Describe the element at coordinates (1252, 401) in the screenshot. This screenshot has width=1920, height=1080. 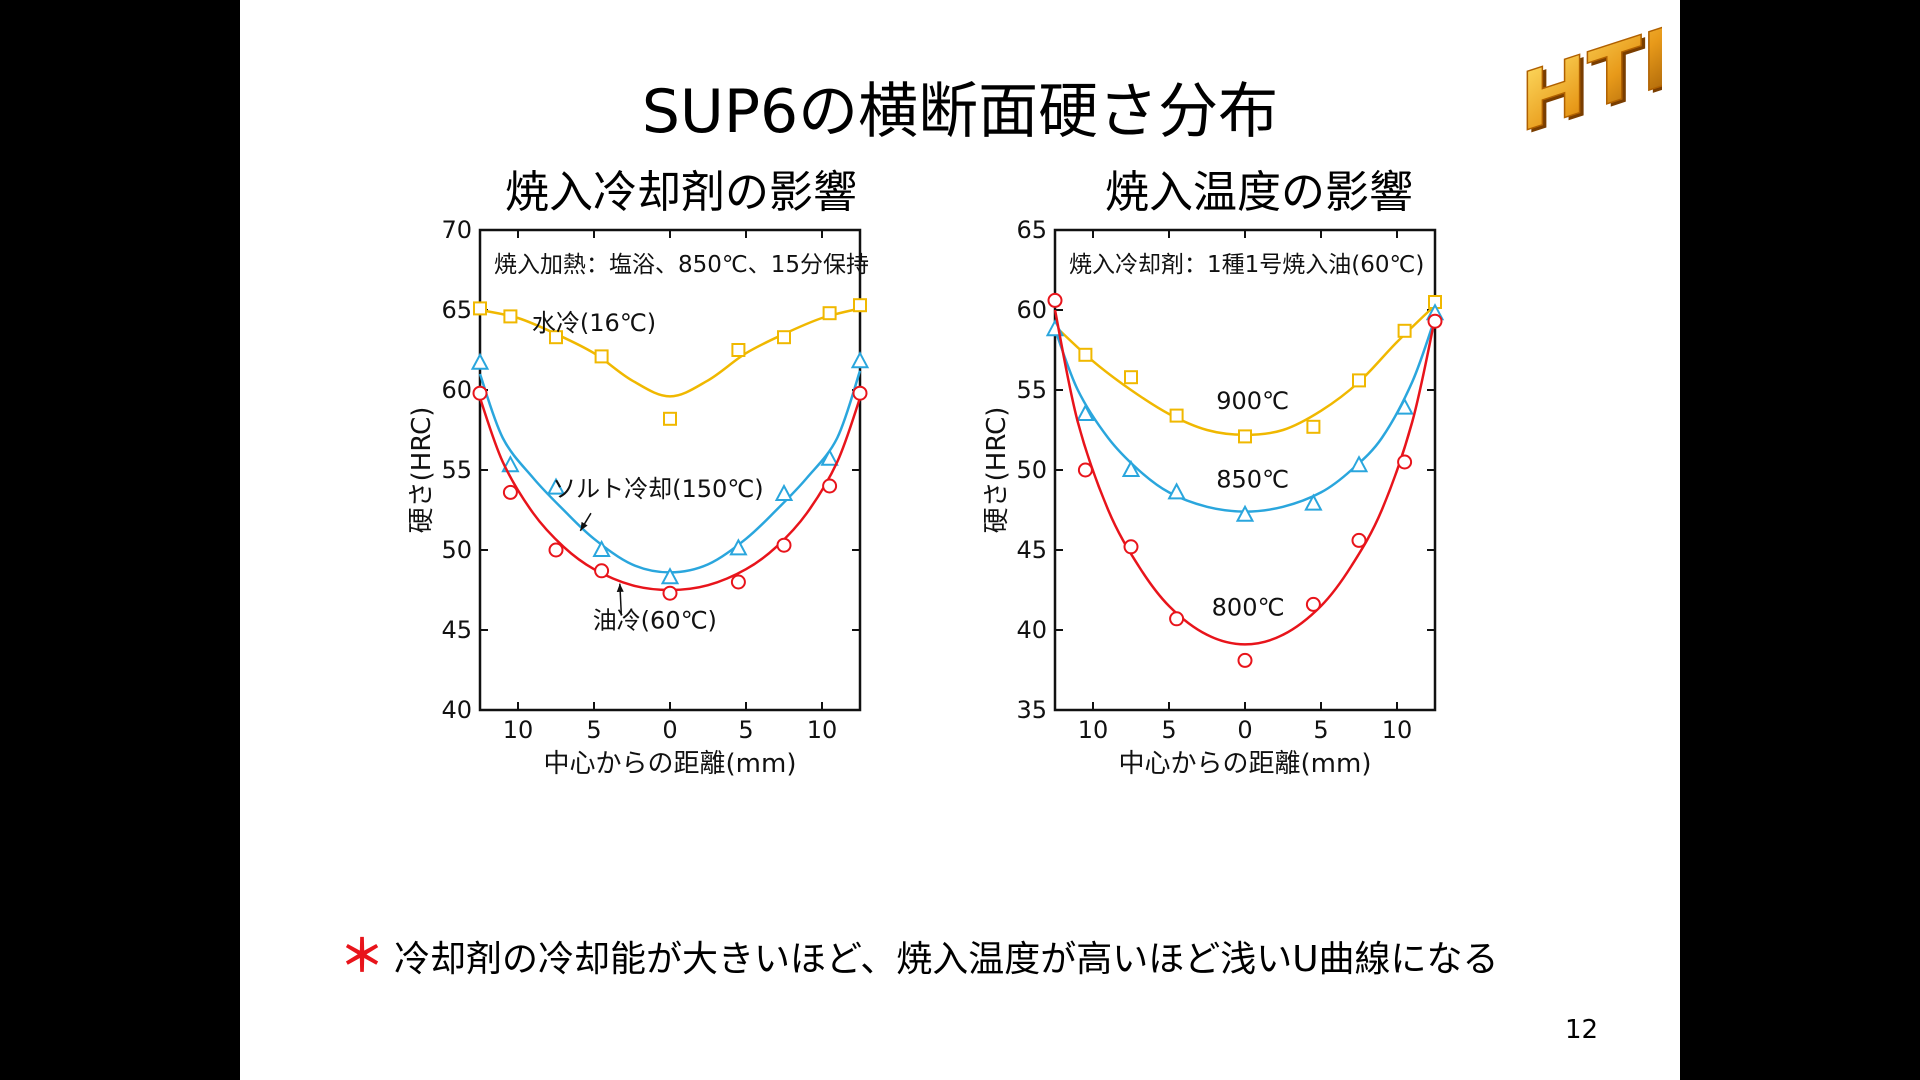
I see `series-label: 900℃` at that location.